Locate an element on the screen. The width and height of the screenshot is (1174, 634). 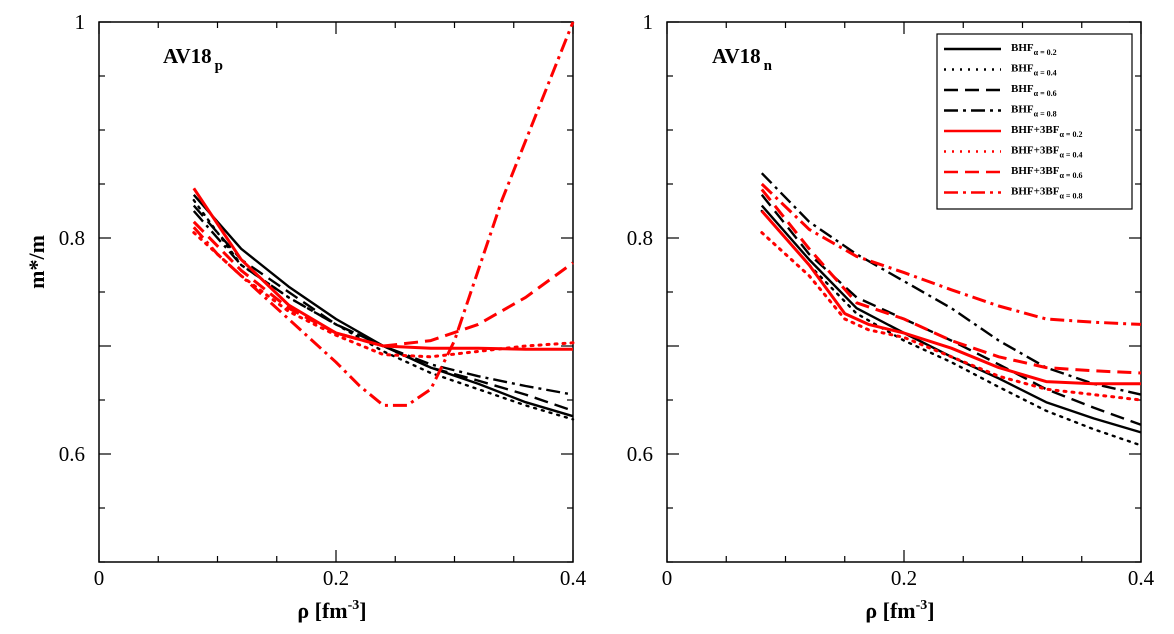
legend-label: BHF+3BFα = 0.6 is located at coordinates (1046, 172).